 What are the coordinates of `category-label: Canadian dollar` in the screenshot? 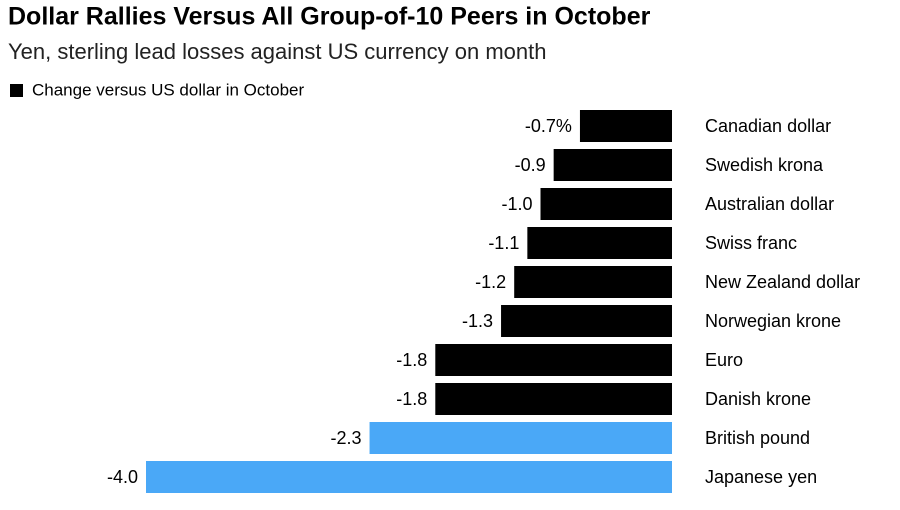 It's located at (768, 126).